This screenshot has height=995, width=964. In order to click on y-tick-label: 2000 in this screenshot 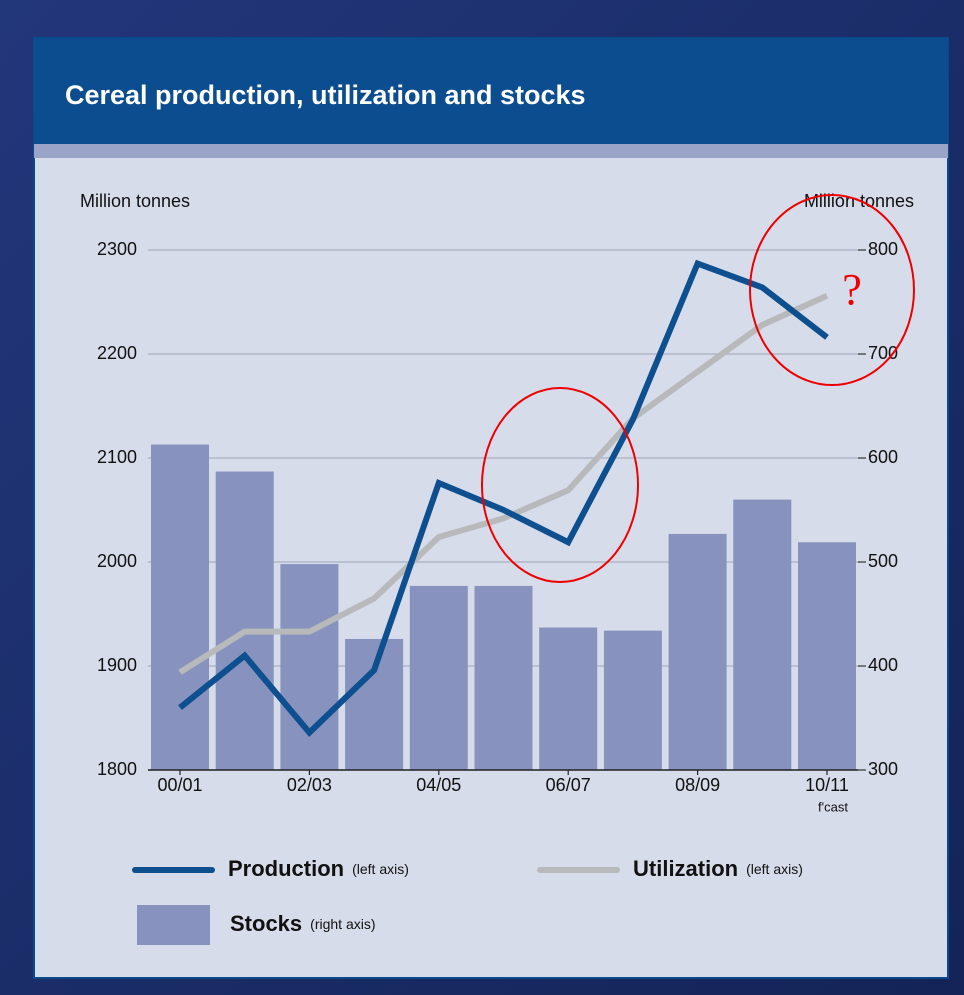, I will do `click(117, 561)`.